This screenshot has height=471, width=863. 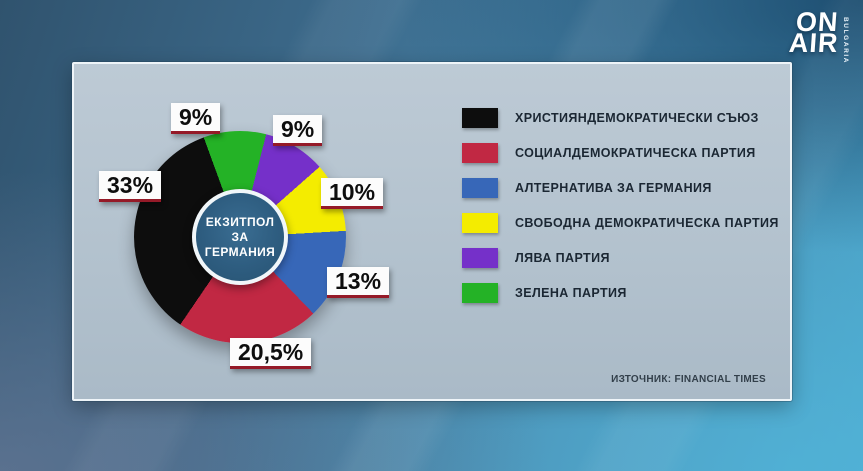 What do you see at coordinates (196, 118) in the screenshot?
I see `pie-value-label-green: 9%` at bounding box center [196, 118].